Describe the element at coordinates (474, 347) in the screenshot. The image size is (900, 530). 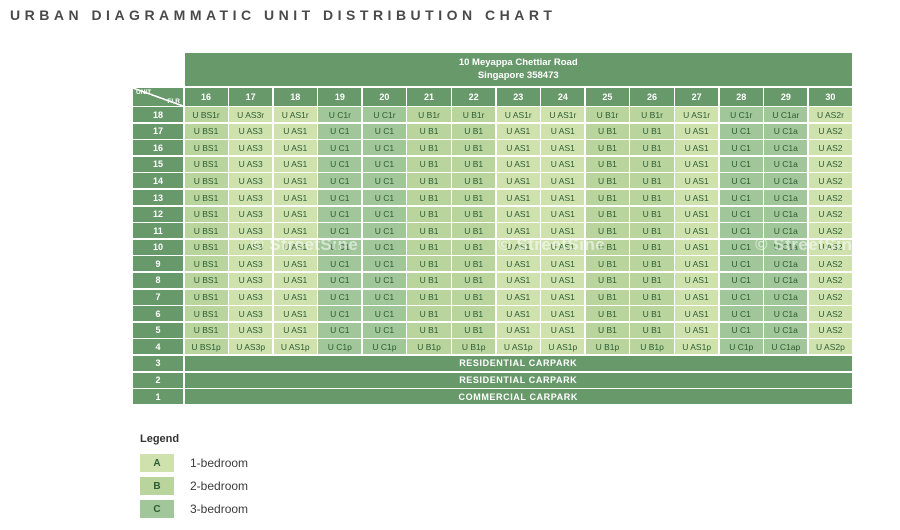
I see `unit-cell-4-22: U B1p` at that location.